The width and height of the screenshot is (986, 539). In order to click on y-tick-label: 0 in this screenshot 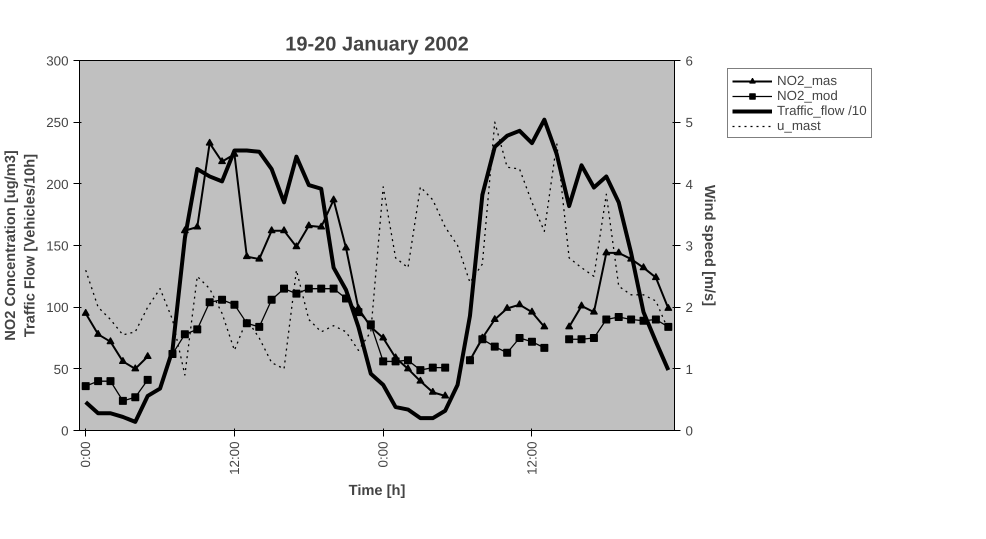, I will do `click(65, 431)`.